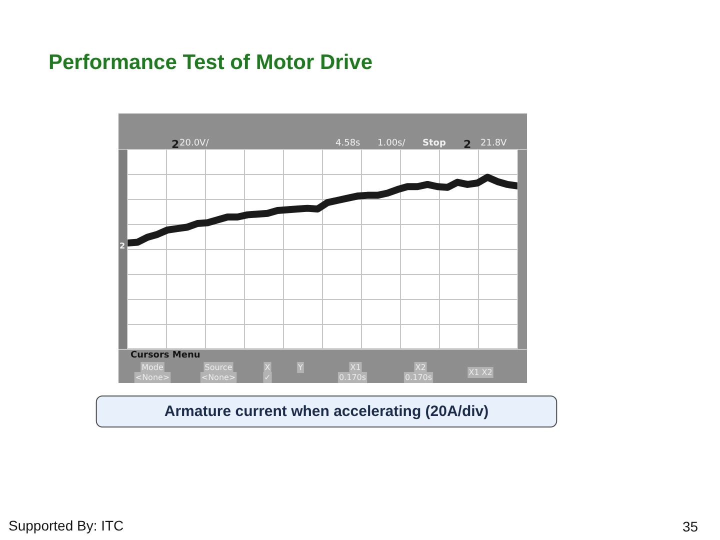 The width and height of the screenshot is (720, 540). I want to click on text: 35, so click(690, 526).